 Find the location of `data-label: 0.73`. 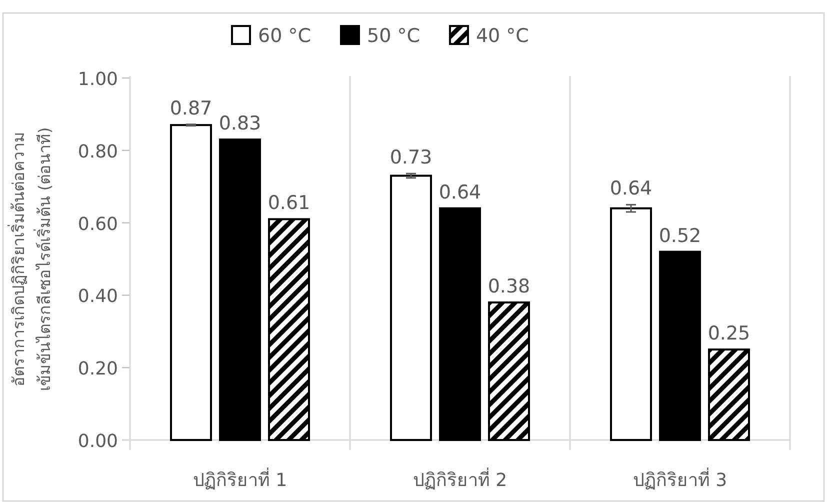

data-label: 0.73 is located at coordinates (411, 157).